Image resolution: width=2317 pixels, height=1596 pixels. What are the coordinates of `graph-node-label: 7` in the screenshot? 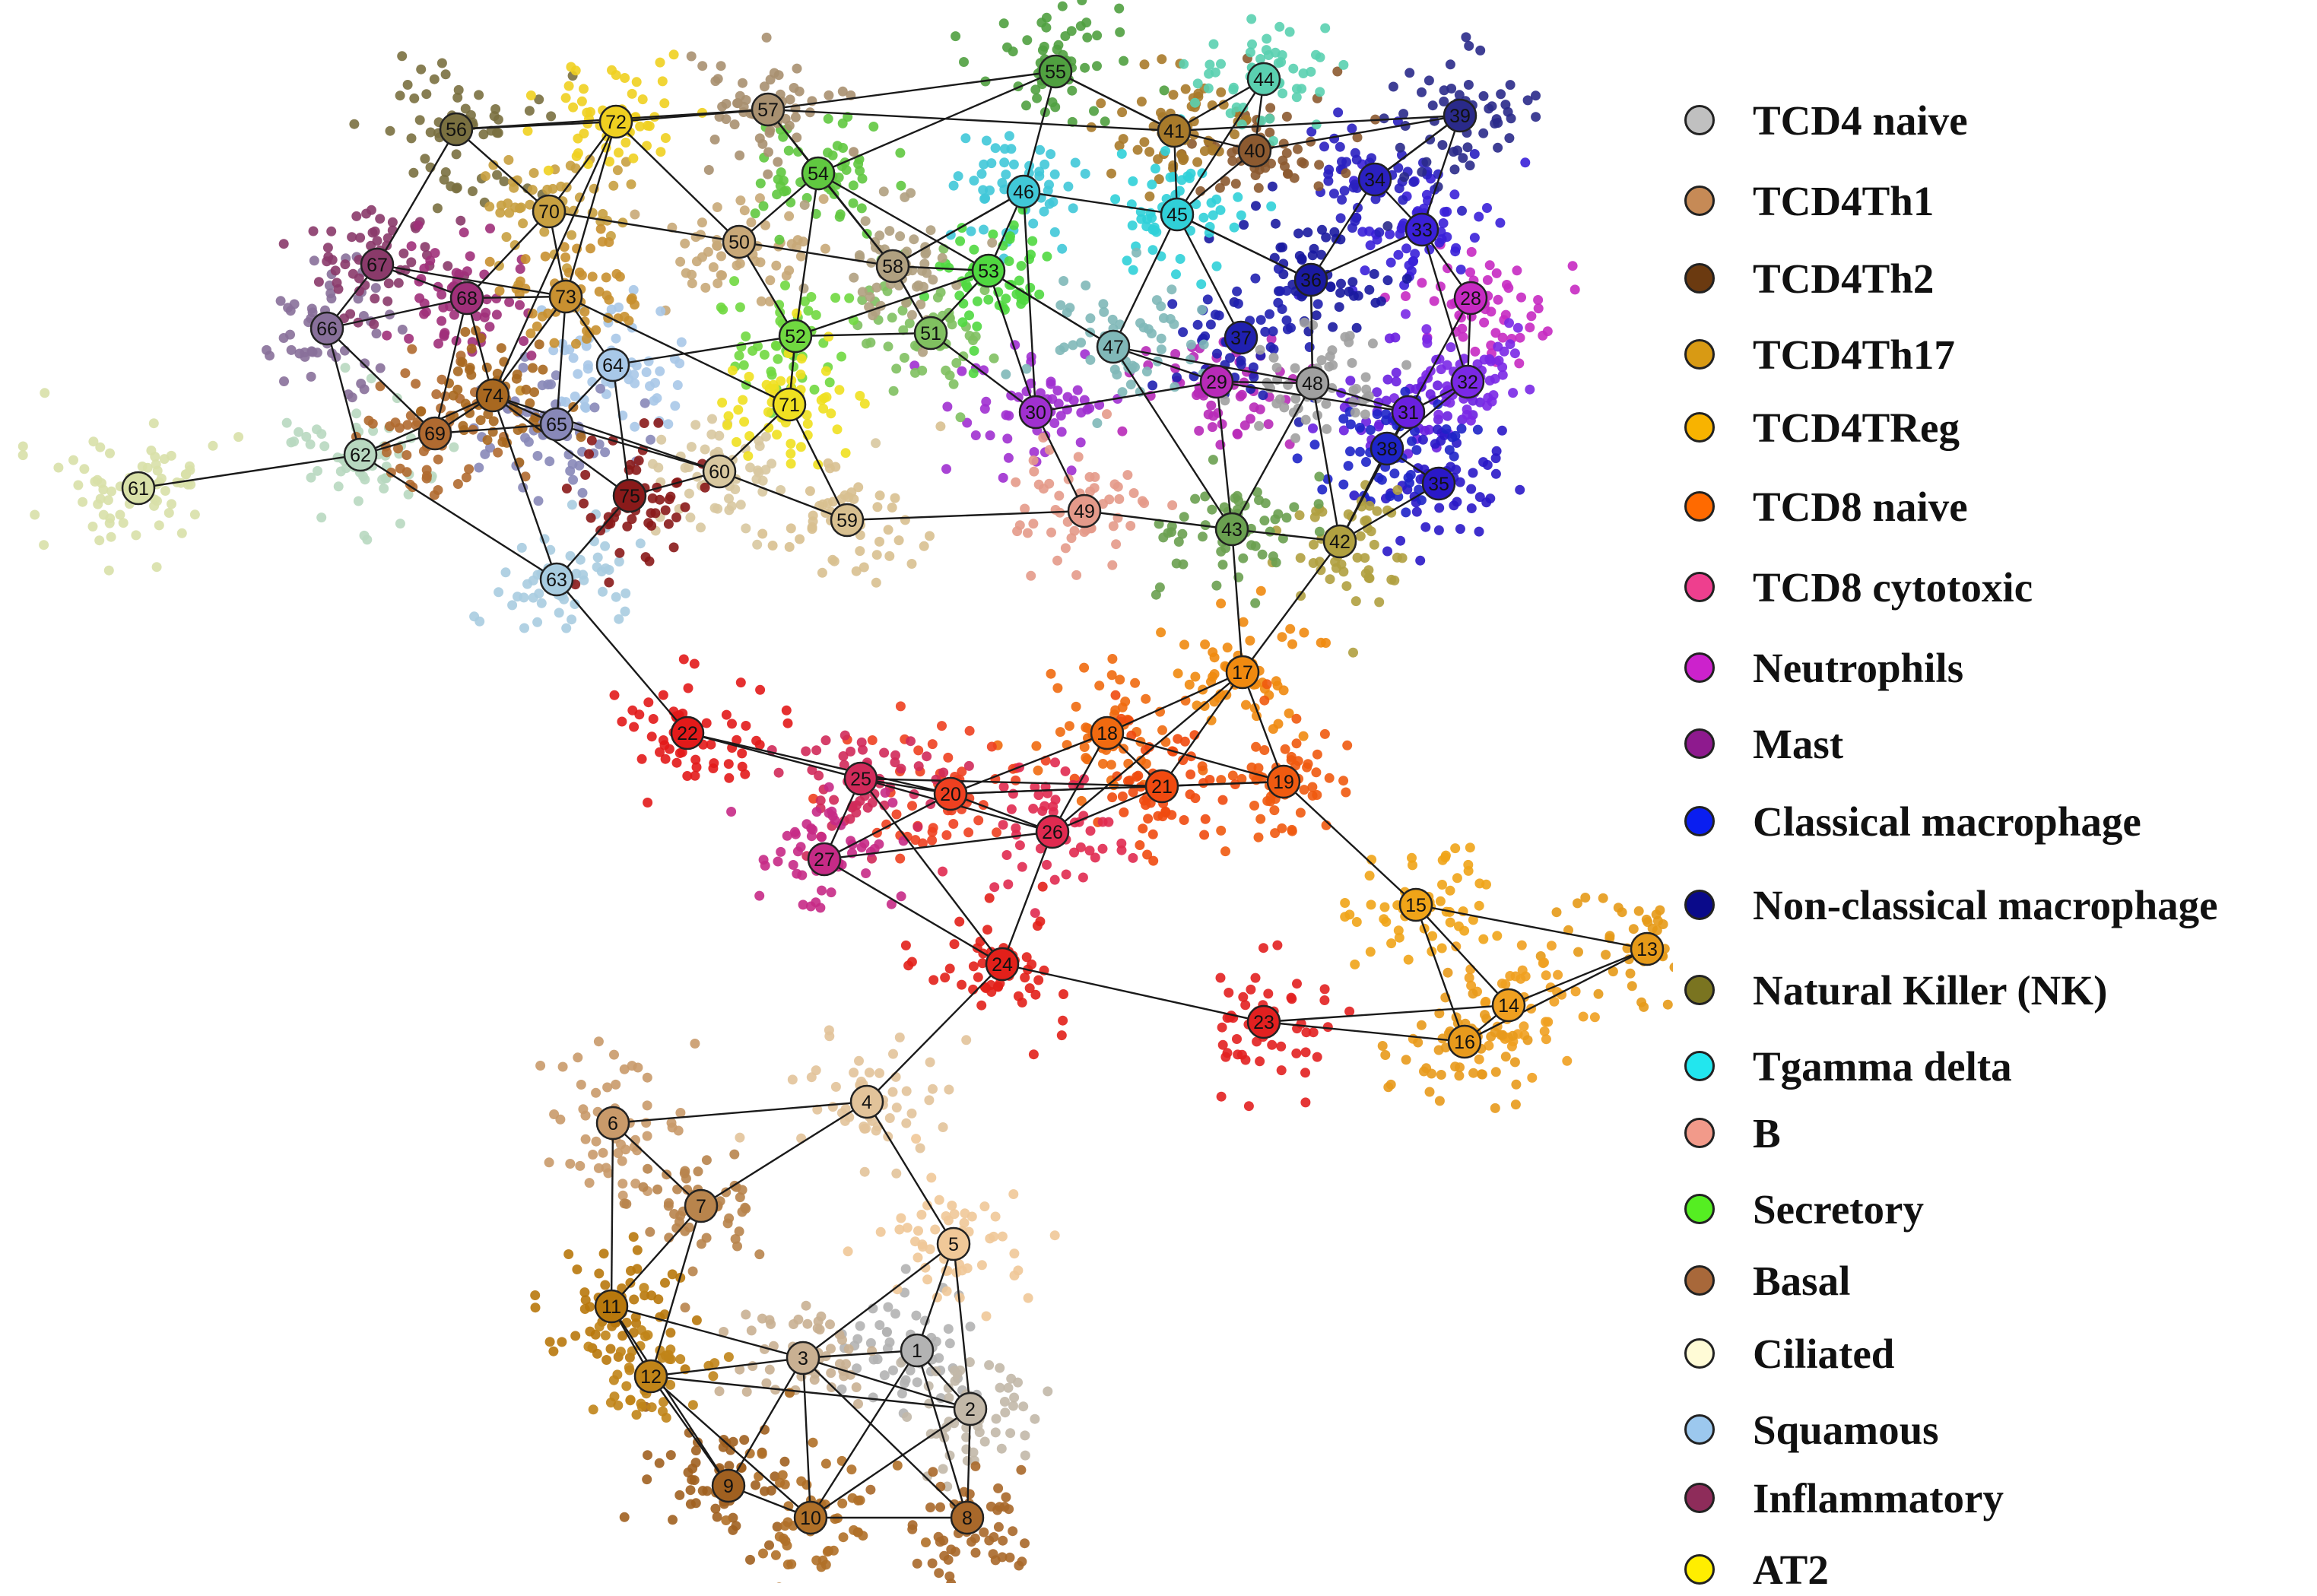 It's located at (701, 1206).